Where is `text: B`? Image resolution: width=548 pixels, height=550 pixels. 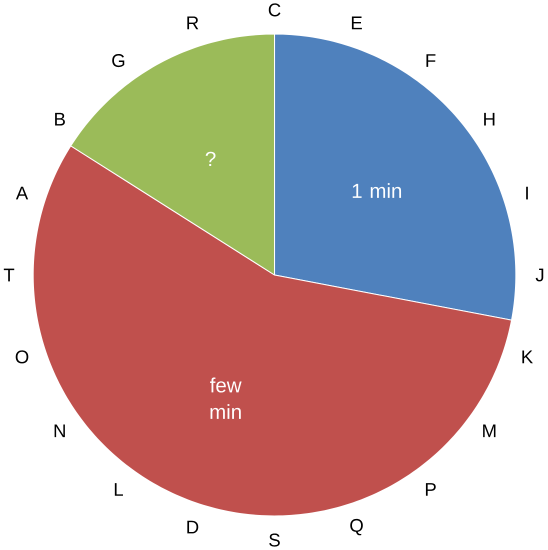
text: B is located at coordinates (60, 119).